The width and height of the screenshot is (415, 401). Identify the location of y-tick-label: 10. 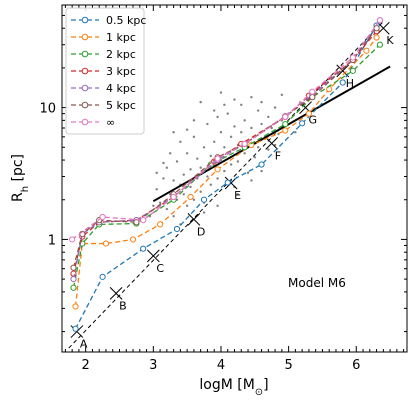
(47, 109).